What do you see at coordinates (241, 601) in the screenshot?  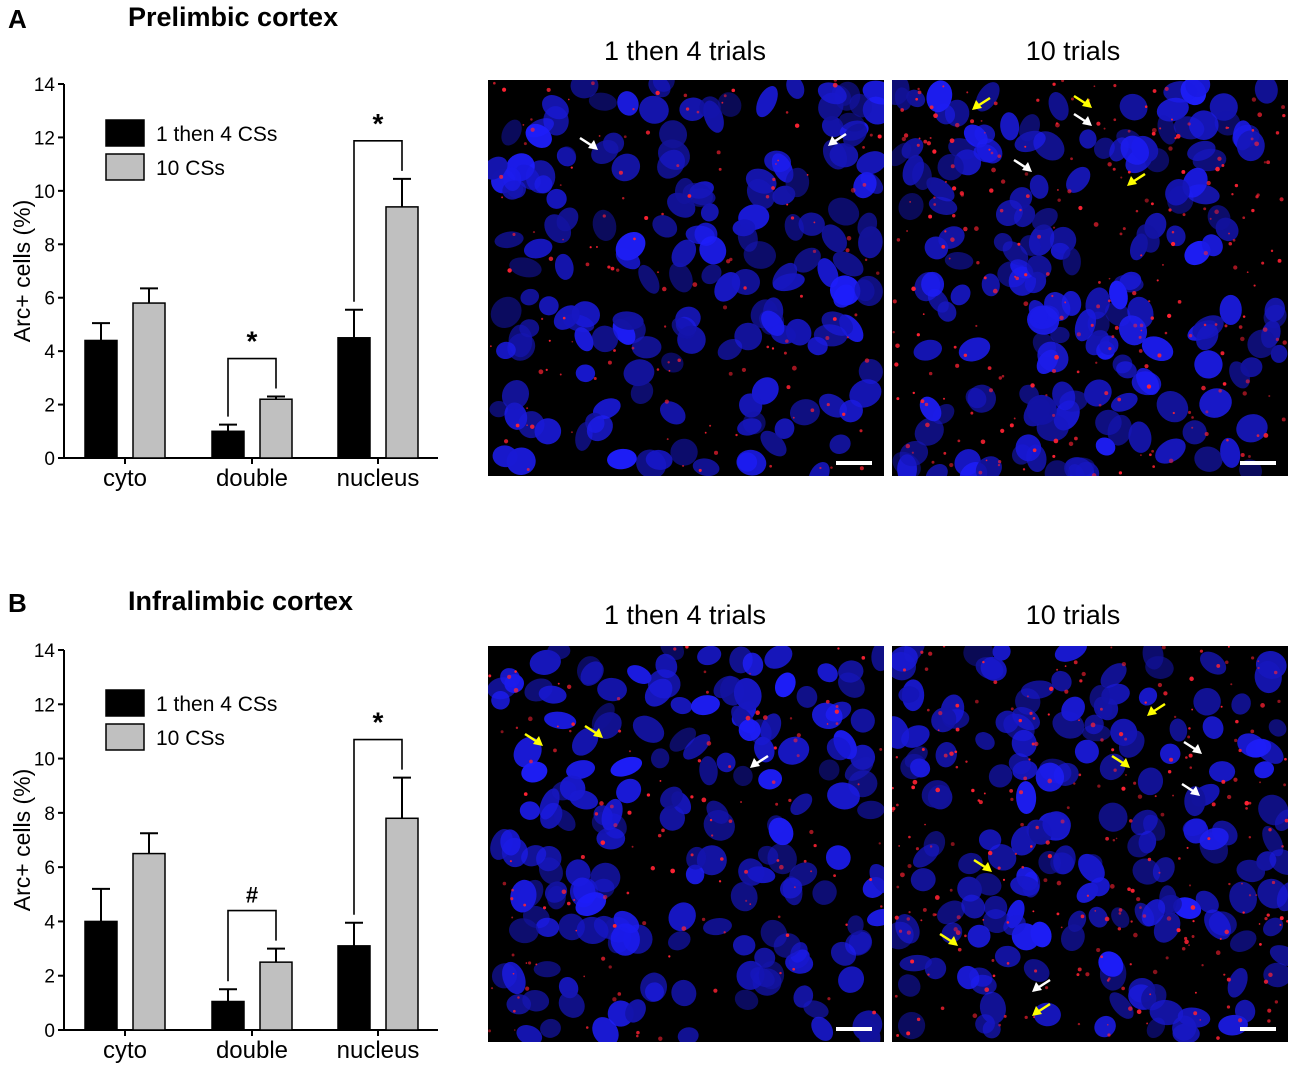 I see `panel-title: Infralimbic cortex` at bounding box center [241, 601].